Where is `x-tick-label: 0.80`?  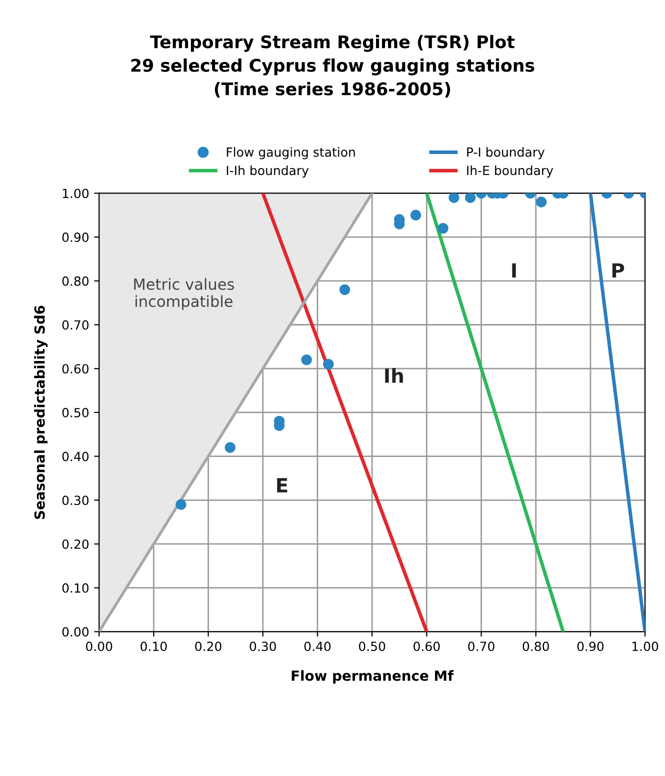
x-tick-label: 0.80 is located at coordinates (535, 647).